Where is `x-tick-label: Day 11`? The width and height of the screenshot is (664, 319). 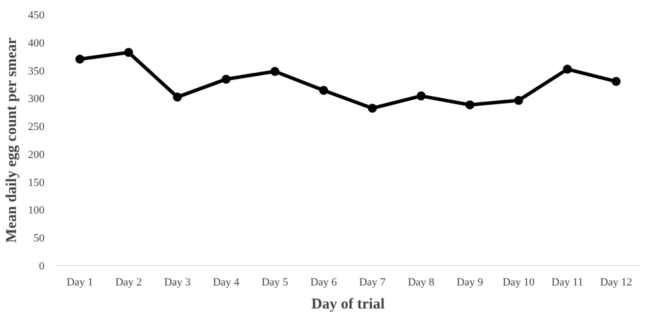 x-tick-label: Day 11 is located at coordinates (568, 282).